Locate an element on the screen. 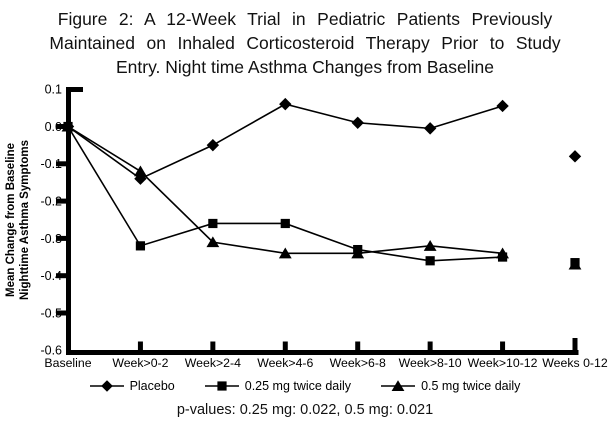 The width and height of the screenshot is (610, 444). p-values-note: p-values: 0.25 mg: 0.022, 0.5 mg: 0.021 is located at coordinates (305, 410).